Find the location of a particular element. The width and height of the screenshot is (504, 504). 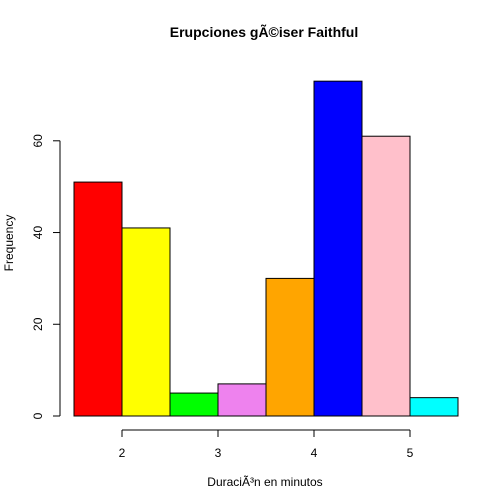

y-tick-label-0: 0 is located at coordinates (38, 415).